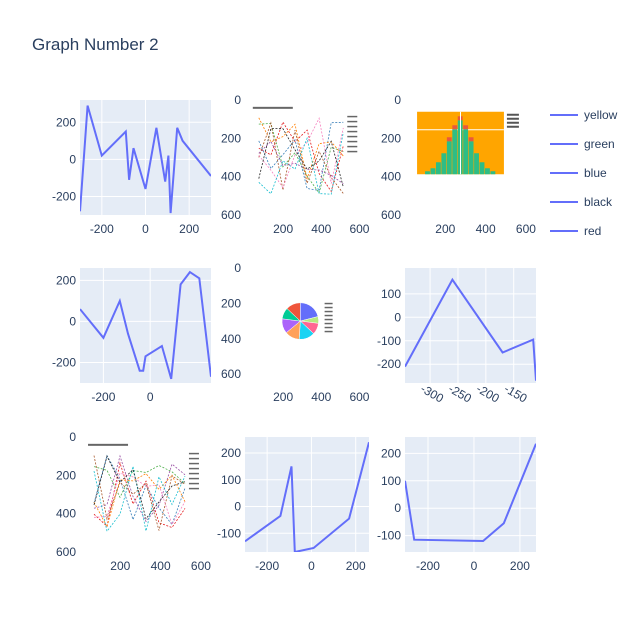  Describe the element at coordinates (601, 115) in the screenshot. I see `legend-label: yellow` at that location.